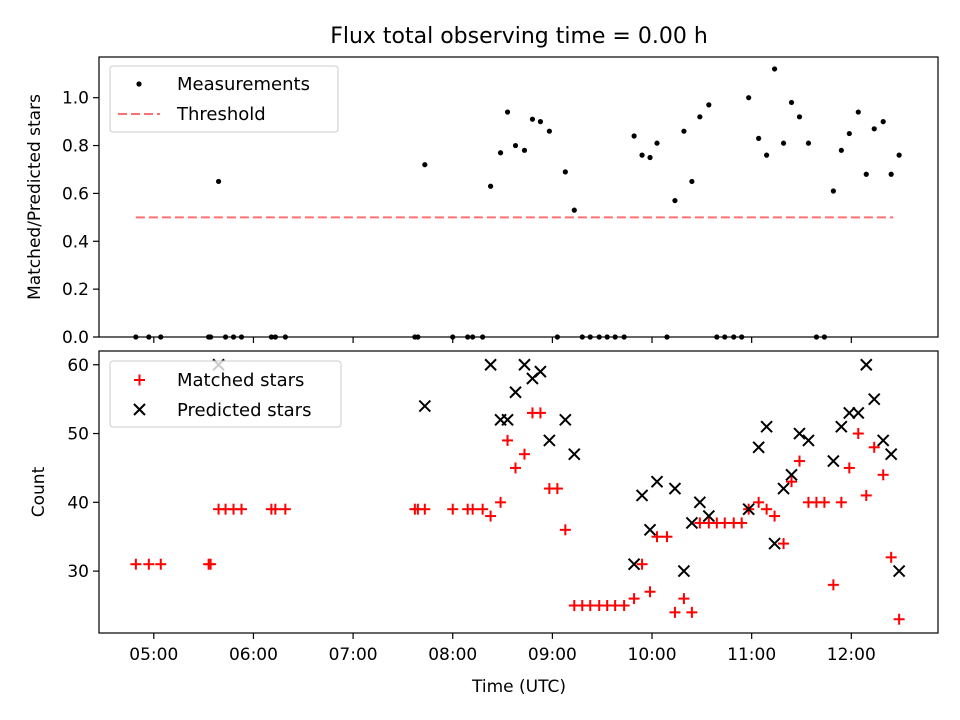 The width and height of the screenshot is (960, 720). What do you see at coordinates (75, 99) in the screenshot?
I see `y-tick-label: 1.0` at bounding box center [75, 99].